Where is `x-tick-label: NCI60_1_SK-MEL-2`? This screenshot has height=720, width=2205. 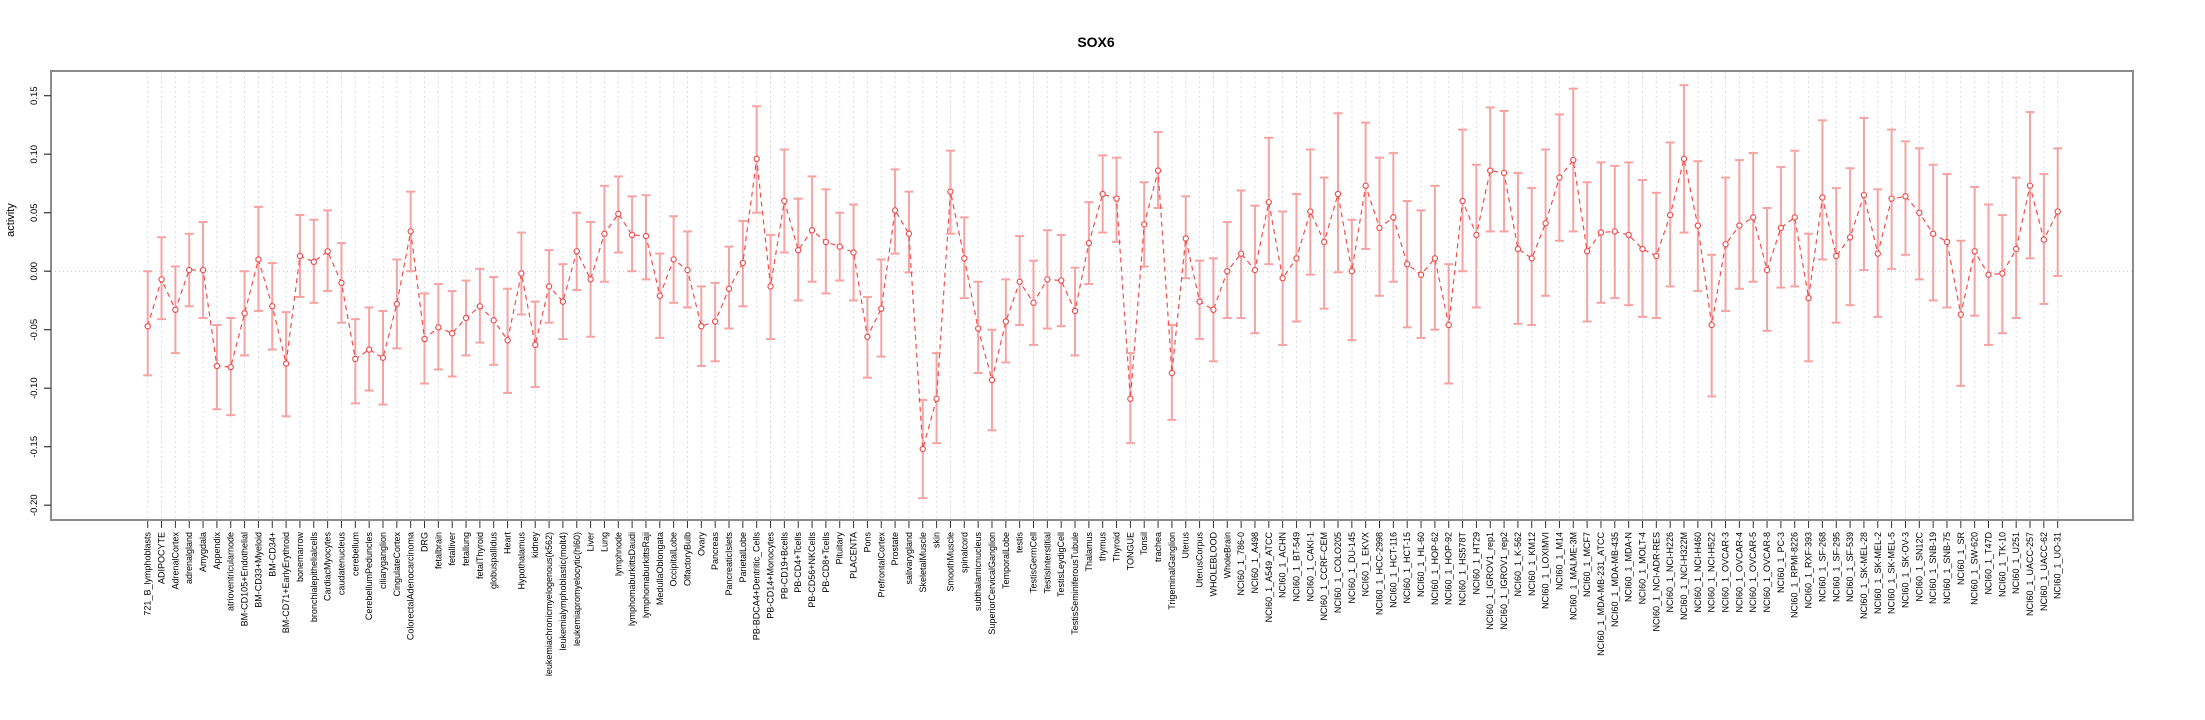 x-tick-label: NCI60_1_SK-MEL-2 is located at coordinates (1878, 573).